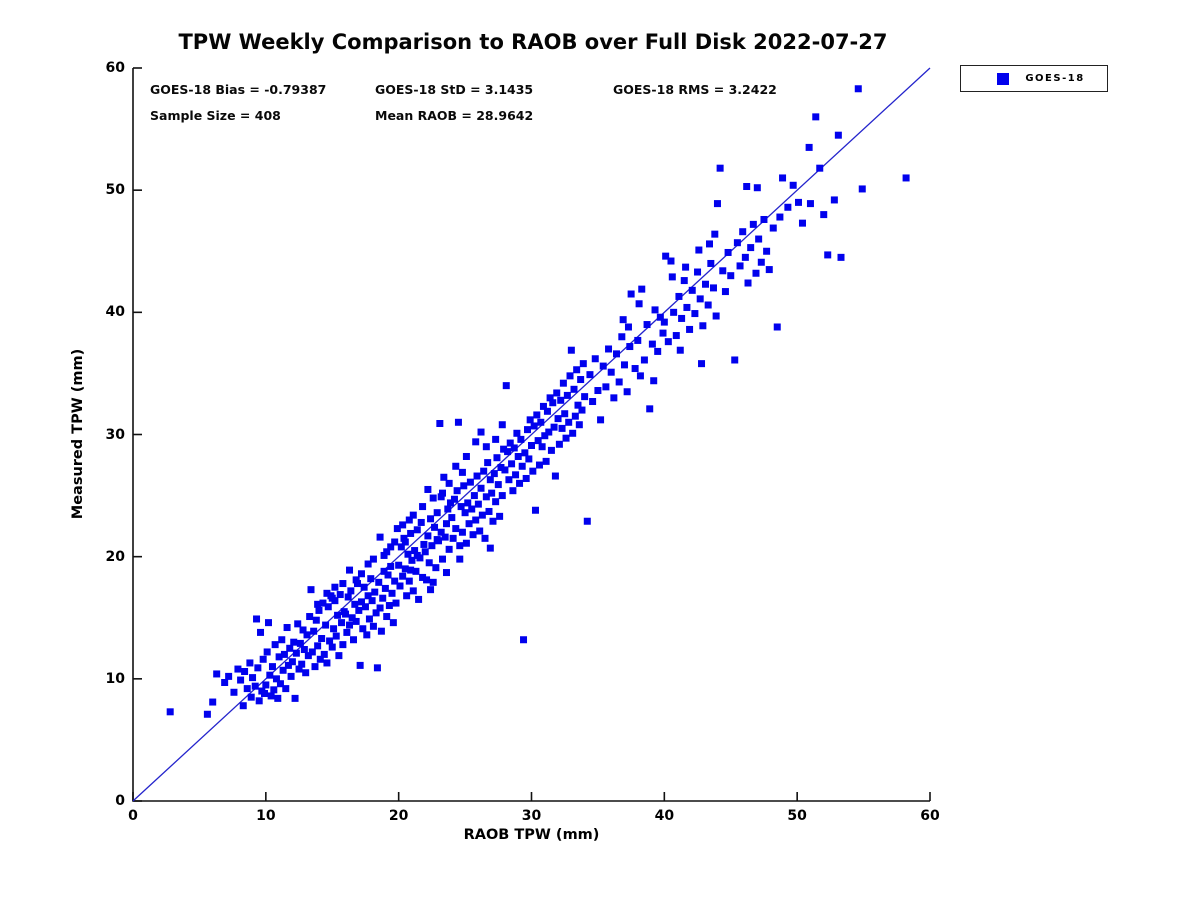 This screenshot has height=900, width=1200. What do you see at coordinates (115, 68) in the screenshot?
I see `y-tick-label: 60` at bounding box center [115, 68].